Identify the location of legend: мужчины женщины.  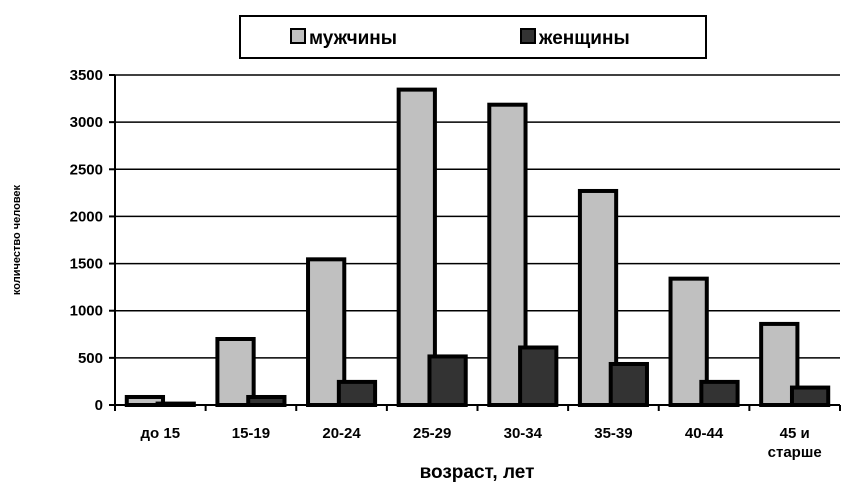
(473, 37).